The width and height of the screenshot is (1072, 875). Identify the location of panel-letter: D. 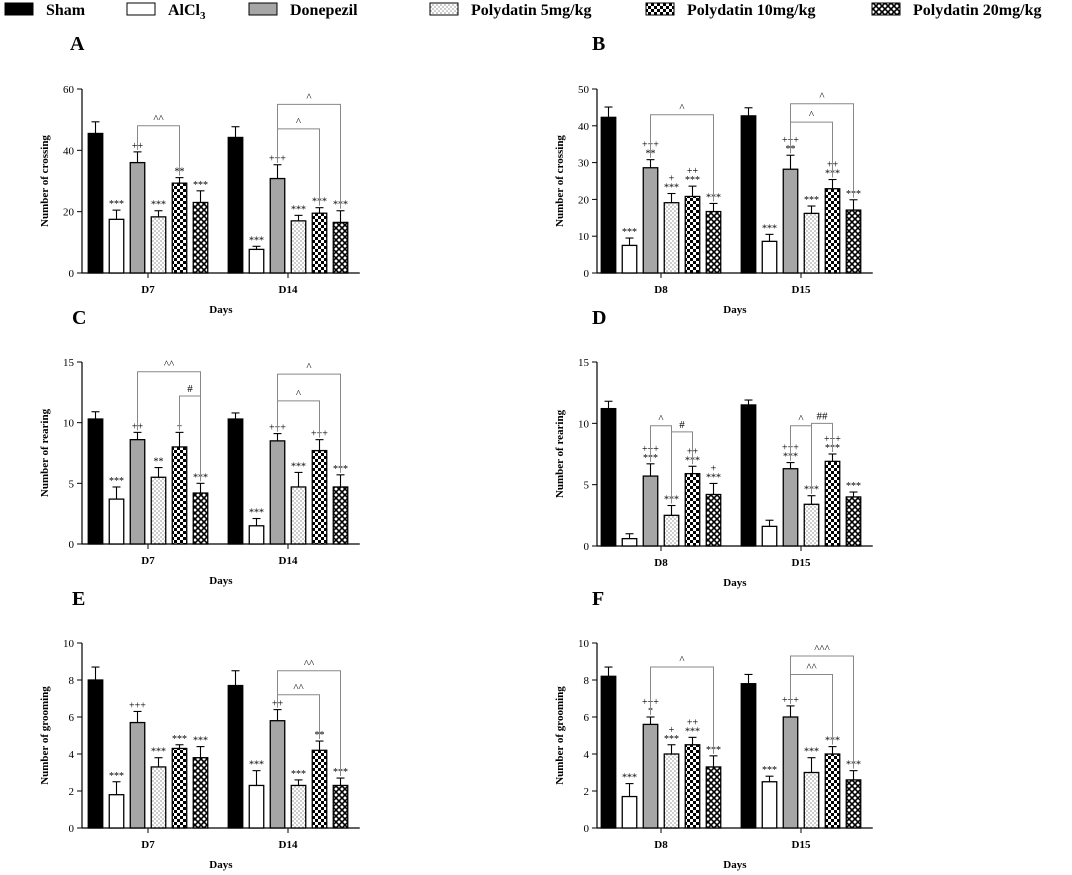
(599, 318).